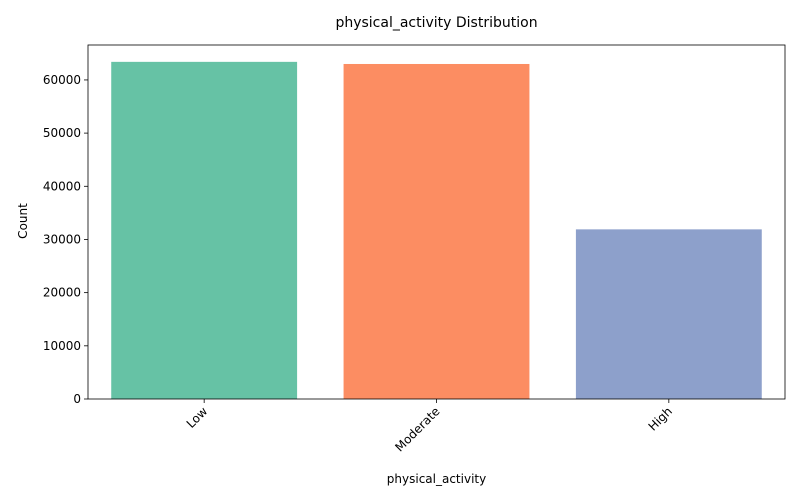  I want to click on x-tick-label: High, so click(660, 418).